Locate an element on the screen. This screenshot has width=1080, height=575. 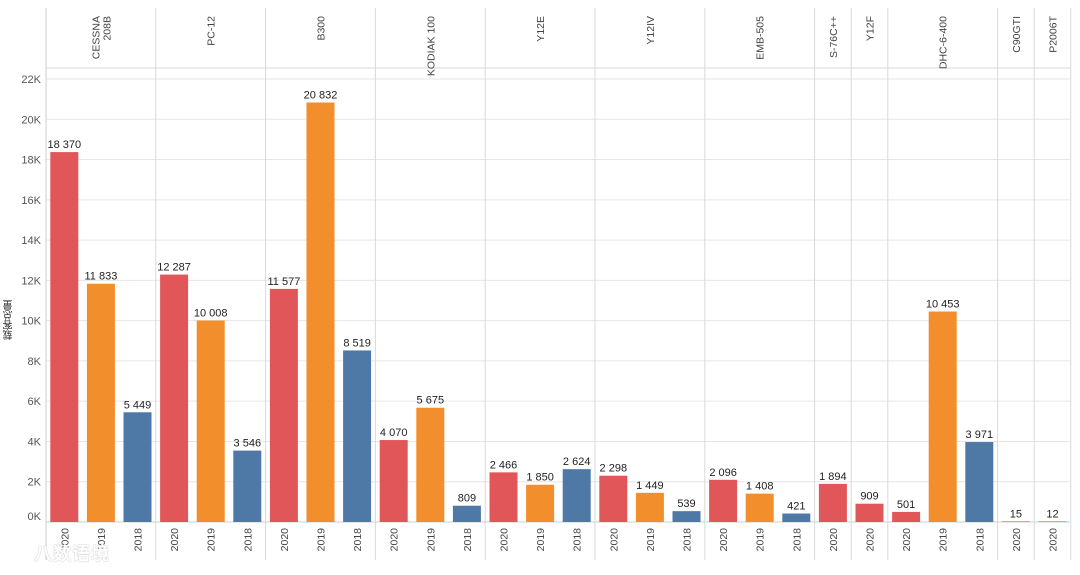
y-tick-label: 0K is located at coordinates (35, 517).